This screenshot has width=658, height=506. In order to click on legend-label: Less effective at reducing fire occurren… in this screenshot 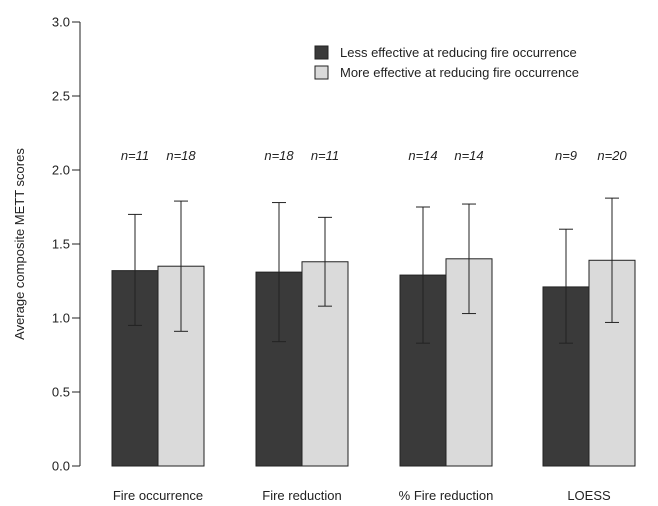, I will do `click(458, 52)`.